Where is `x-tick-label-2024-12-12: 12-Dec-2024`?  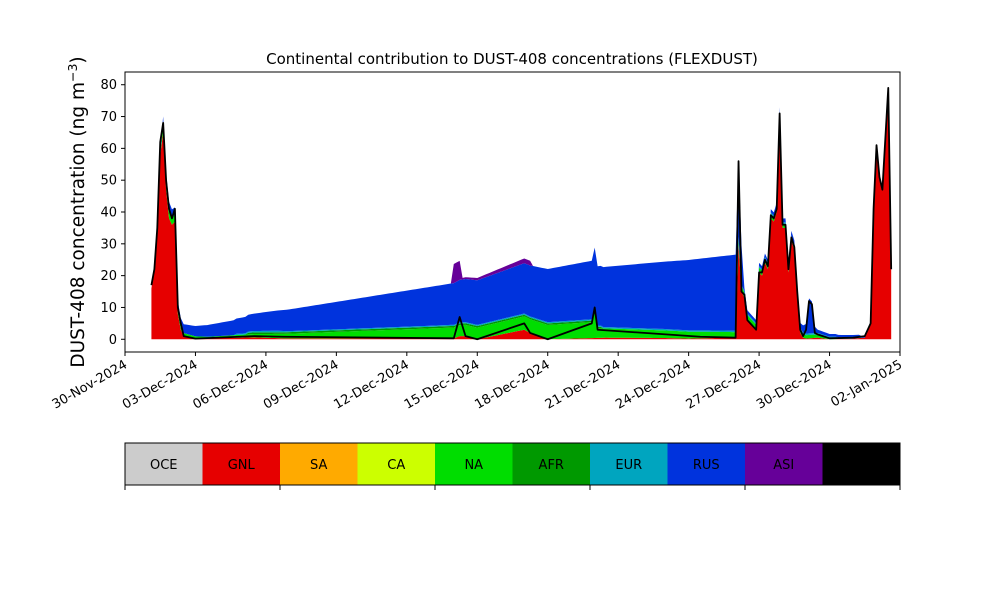
x-tick-label-2024-12-12: 12-Dec-2024 is located at coordinates (371, 384).